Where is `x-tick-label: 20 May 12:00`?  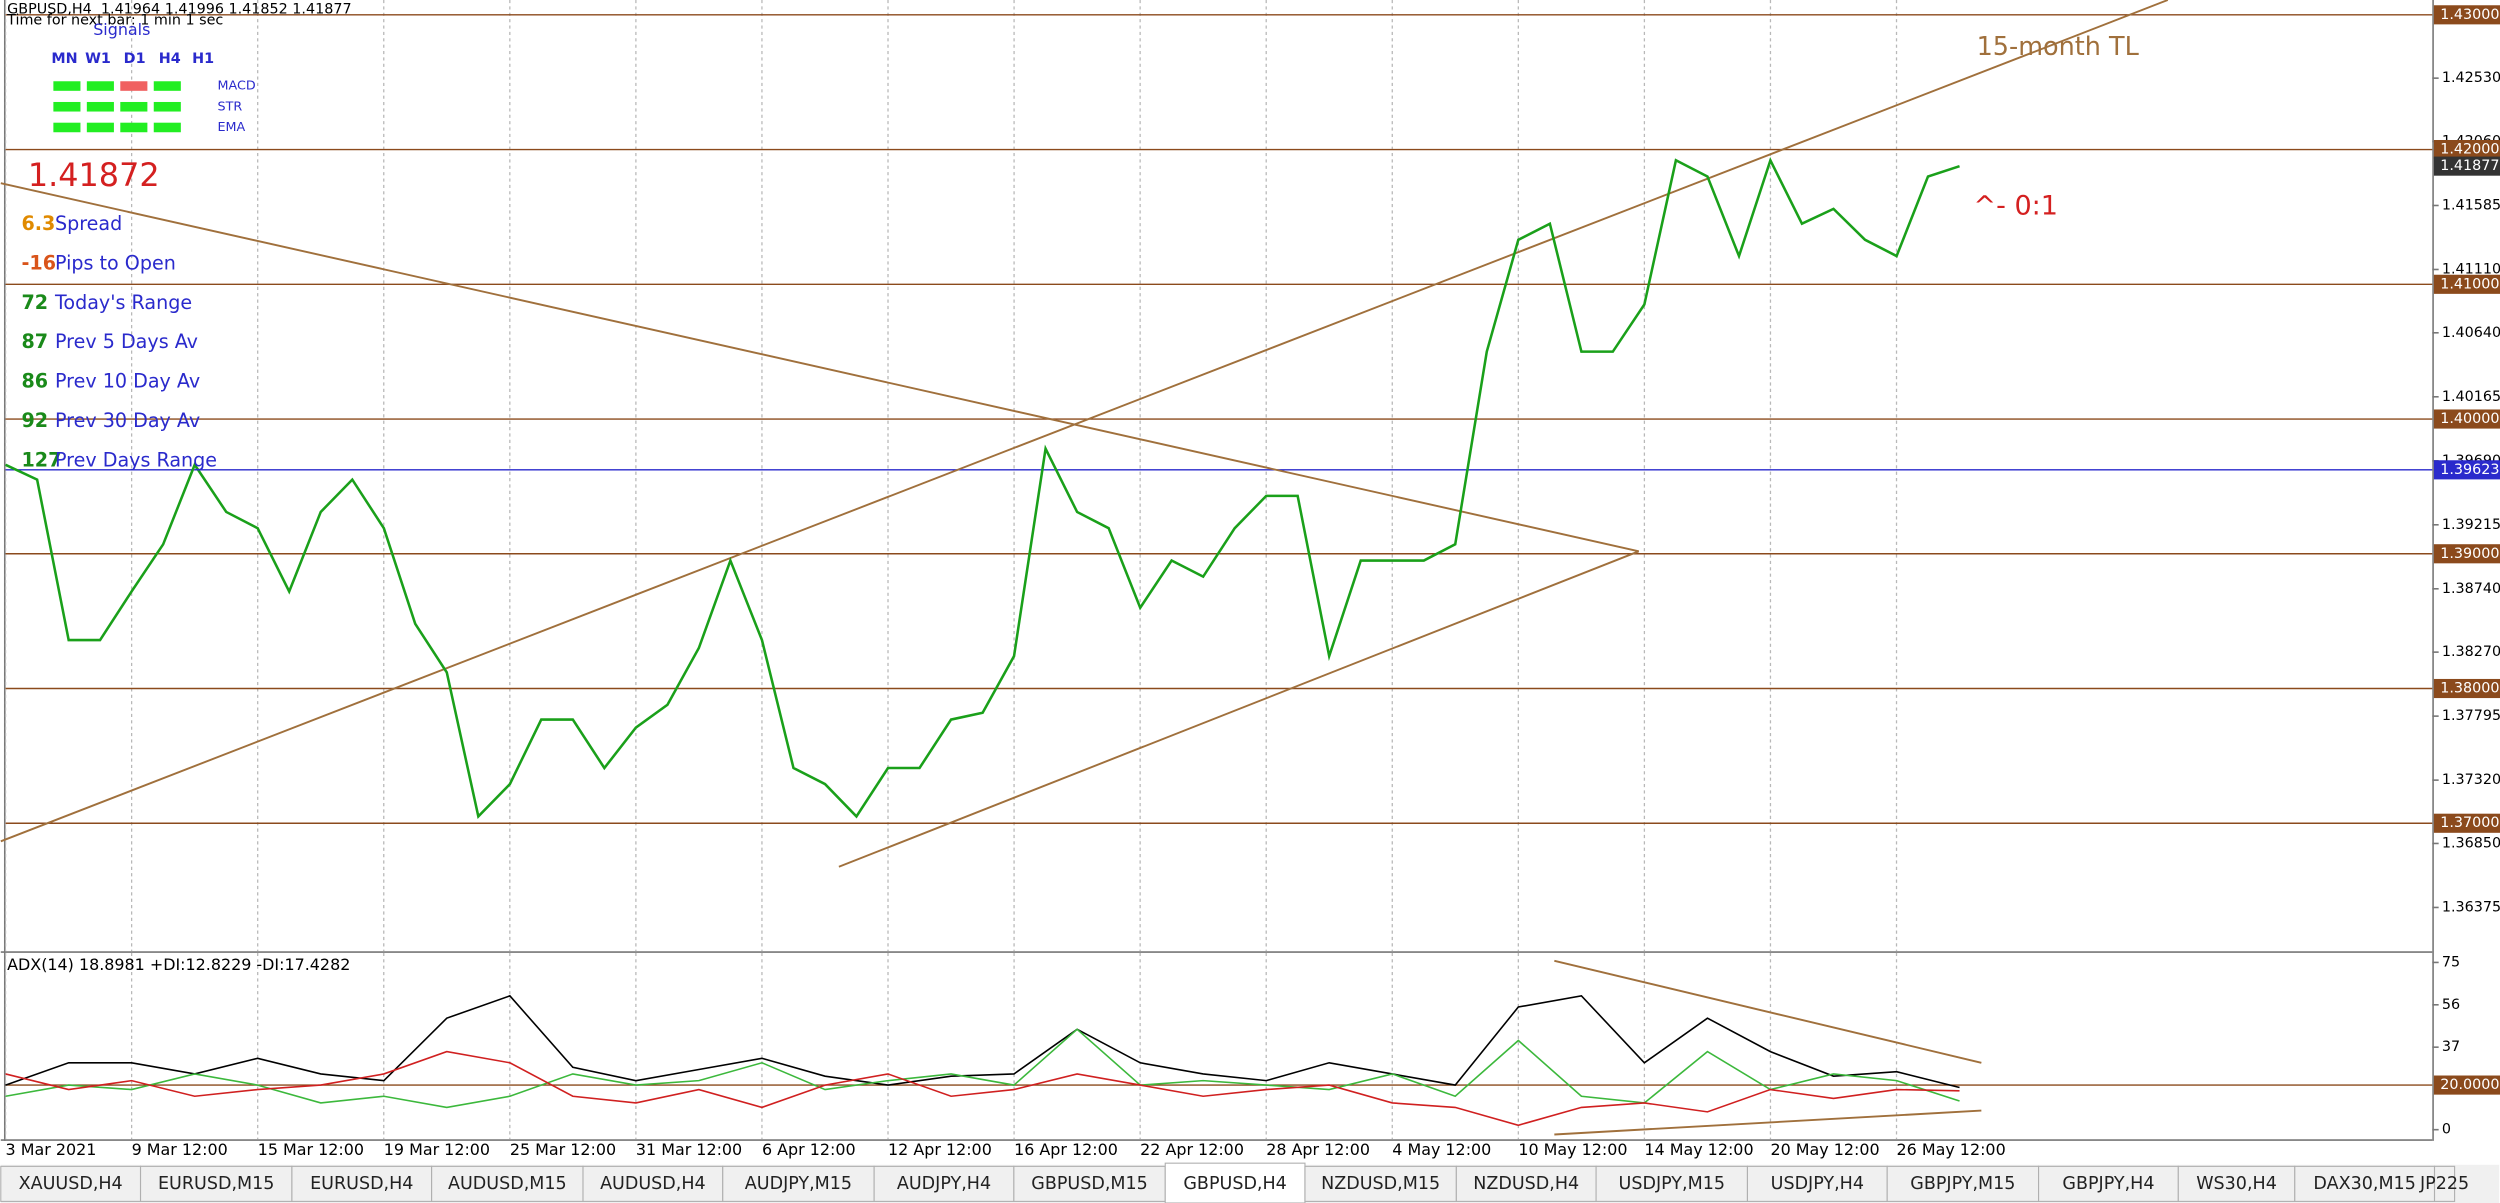 x-tick-label: 20 May 12:00 is located at coordinates (1824, 1149).